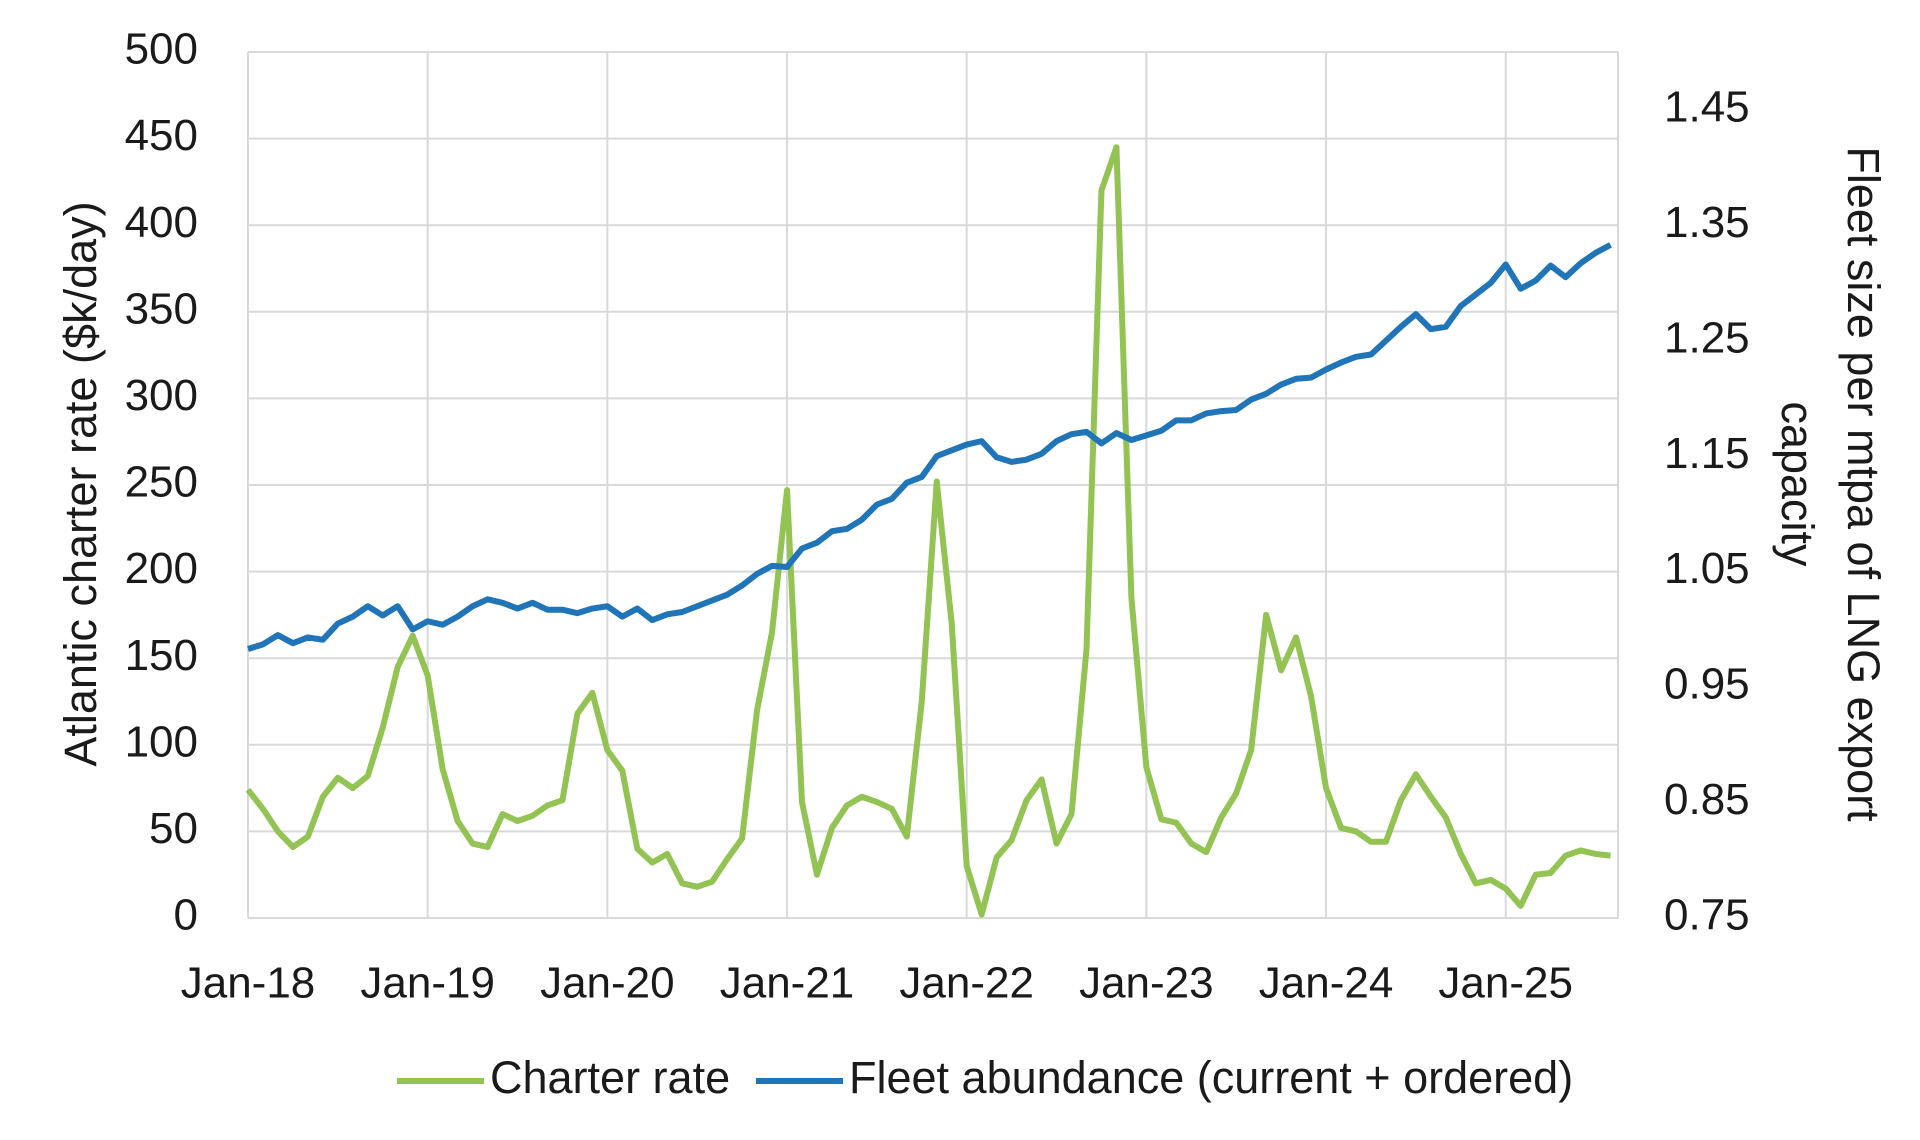  I want to click on y-tick-label: 500, so click(161, 49).